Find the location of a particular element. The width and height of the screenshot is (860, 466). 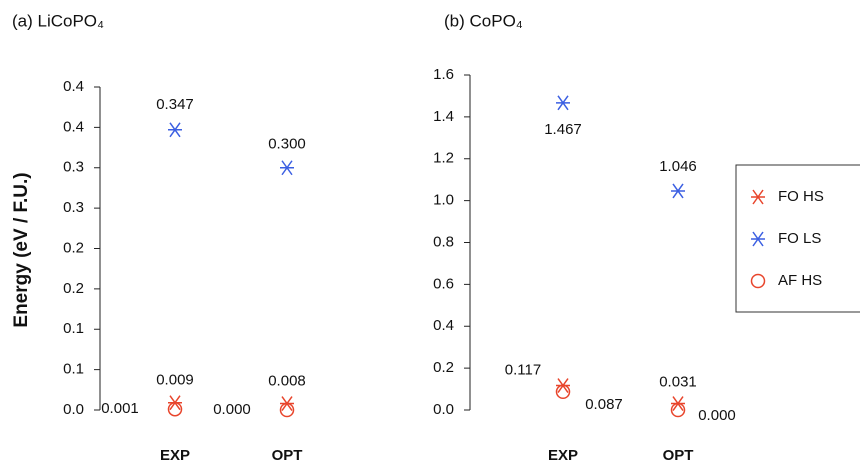

data-label: 0.087 is located at coordinates (604, 404).